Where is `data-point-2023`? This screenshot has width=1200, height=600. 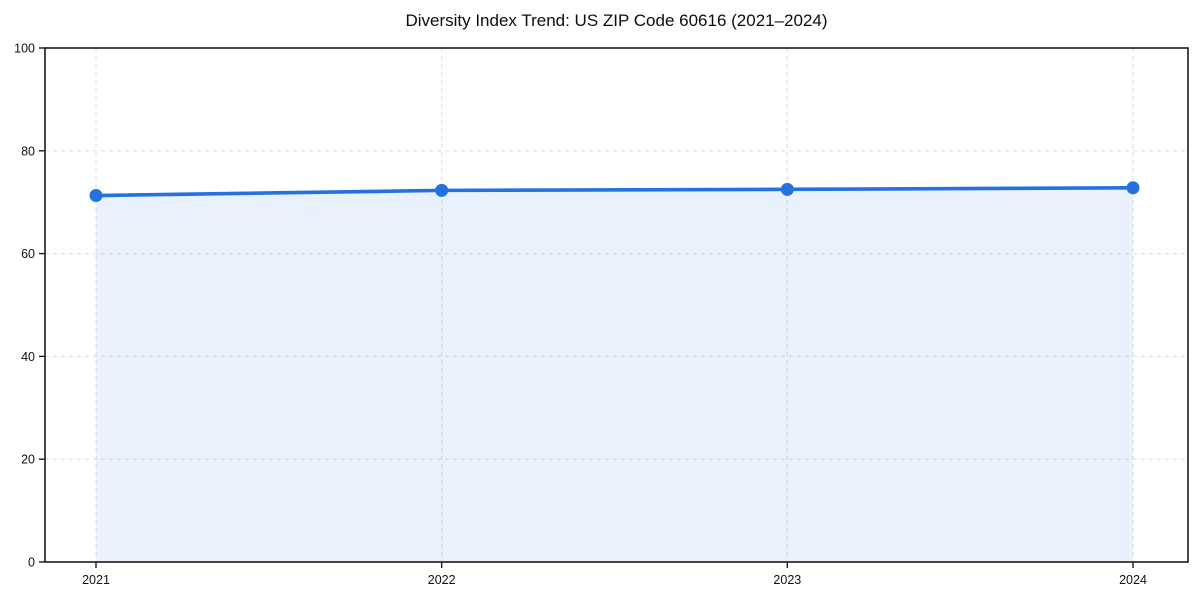 data-point-2023 is located at coordinates (787, 189).